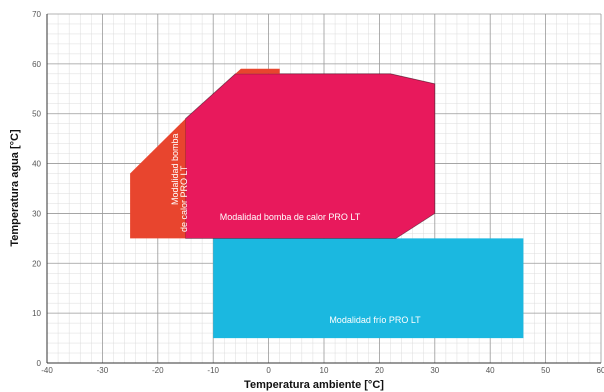 This screenshot has width=604, height=392. What do you see at coordinates (268, 370) in the screenshot?
I see `x-tick-label: 0` at bounding box center [268, 370].